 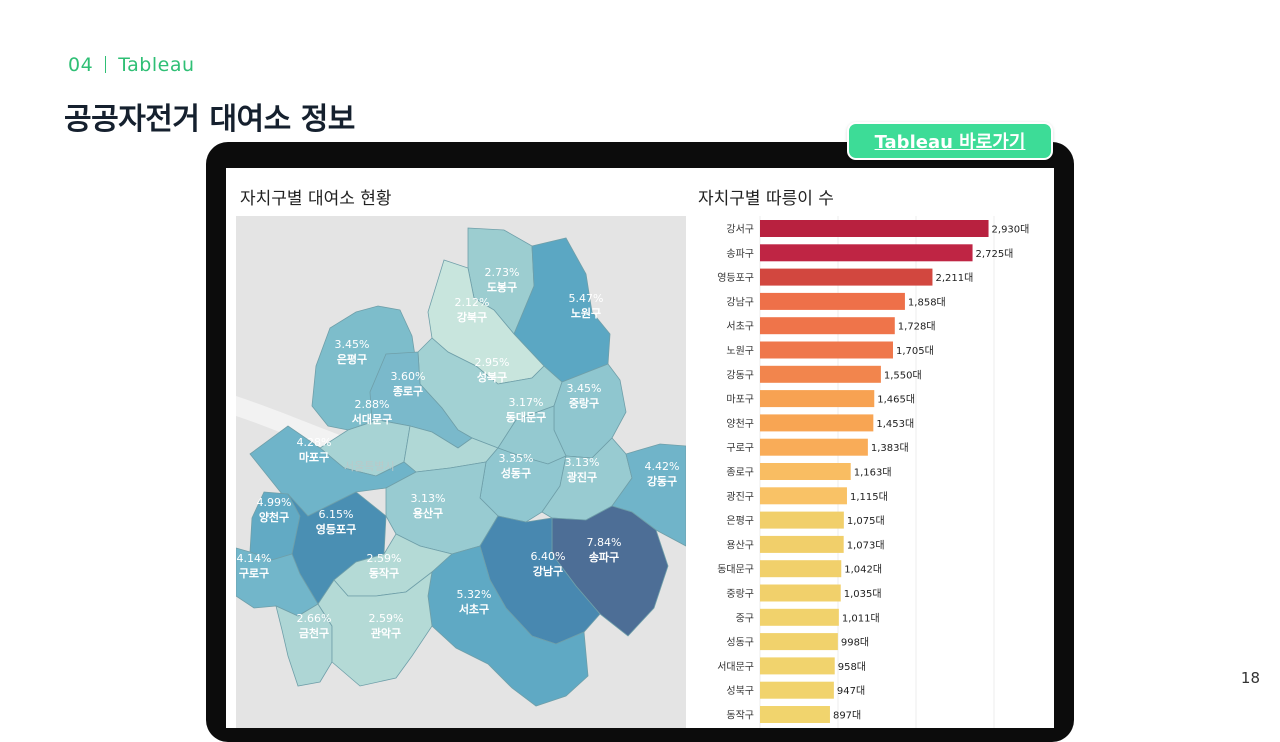 What do you see at coordinates (586, 313) in the screenshot?
I see `district-name-label: 노원구` at bounding box center [586, 313].